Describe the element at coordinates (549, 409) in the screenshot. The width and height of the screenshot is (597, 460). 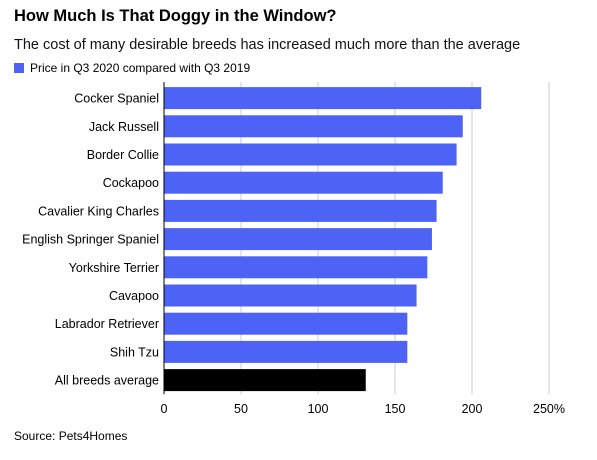
I see `x-tick-label: 250%` at that location.